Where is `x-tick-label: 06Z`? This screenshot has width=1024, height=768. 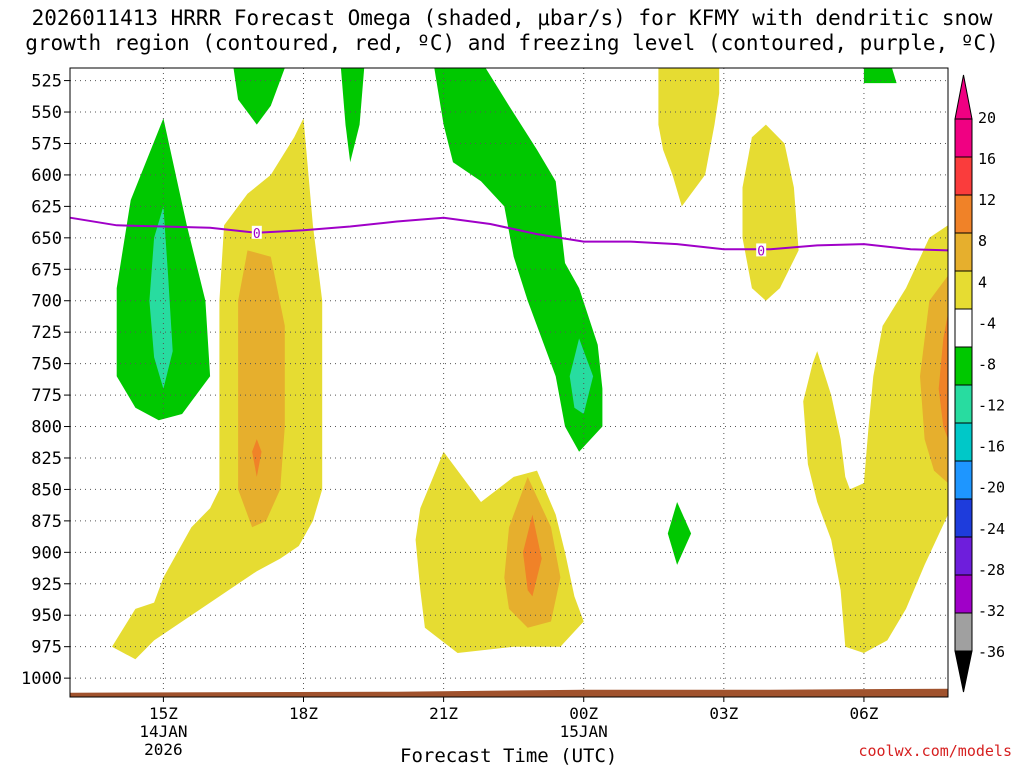 x-tick-label: 06Z is located at coordinates (863, 713).